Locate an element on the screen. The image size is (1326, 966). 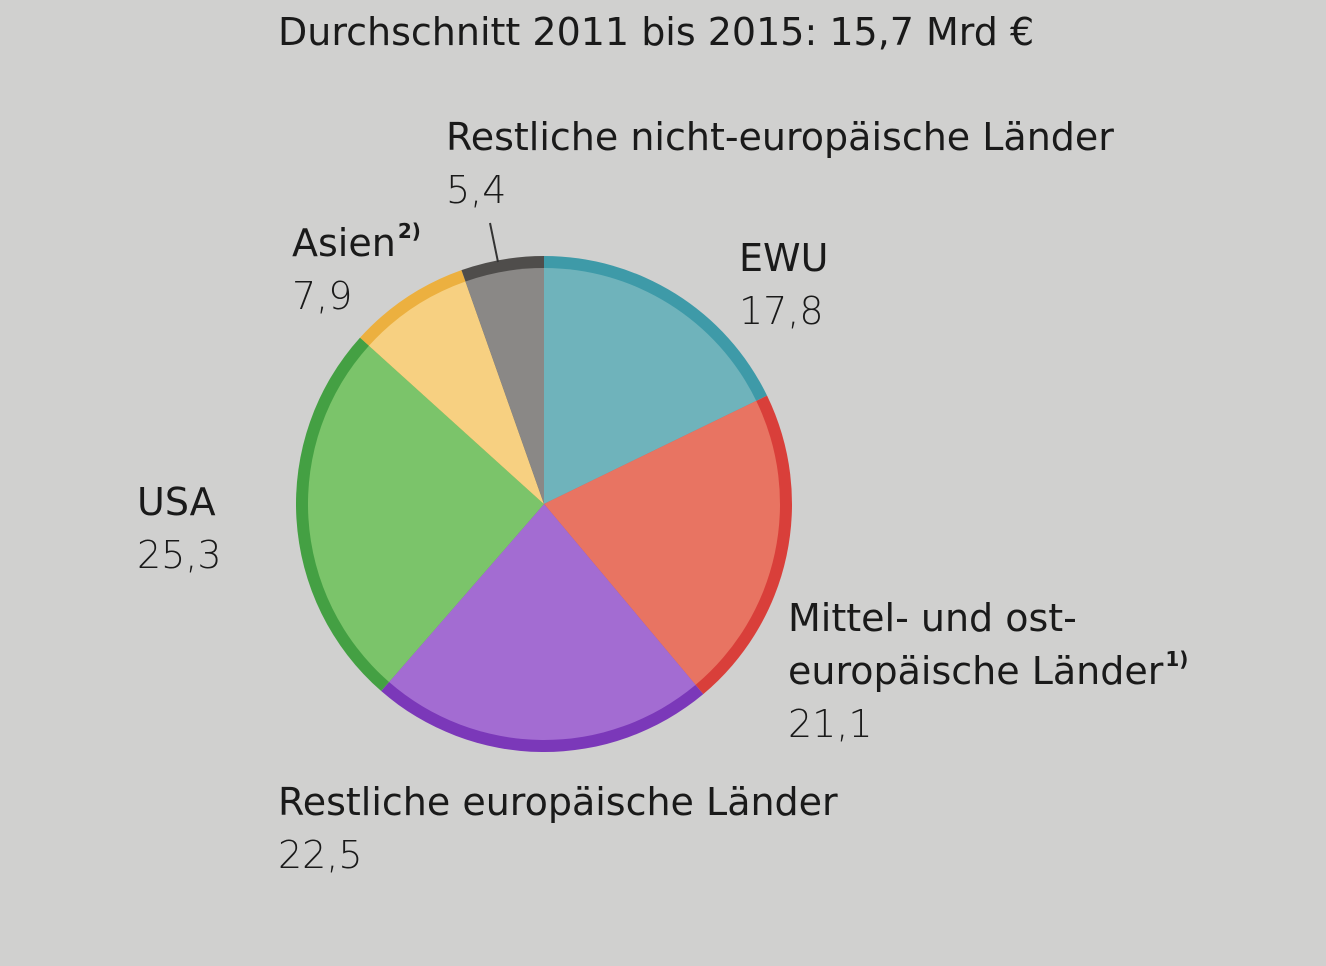
slice-label-asien: Asien 2) 7,9 is located at coordinates (356, 270).